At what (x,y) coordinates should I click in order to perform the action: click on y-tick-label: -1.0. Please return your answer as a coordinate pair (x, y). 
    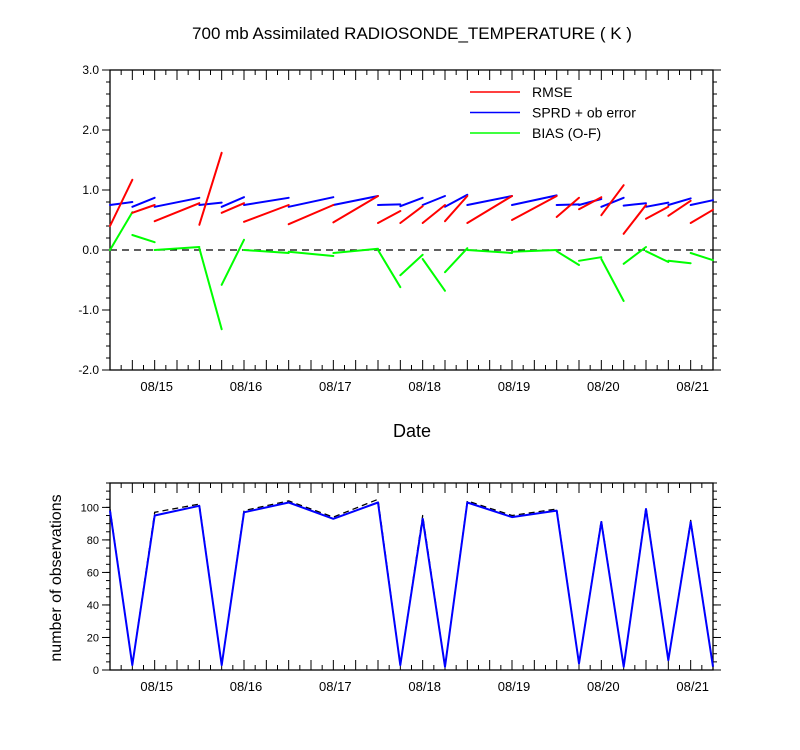
    Looking at the image, I should click on (88, 310).